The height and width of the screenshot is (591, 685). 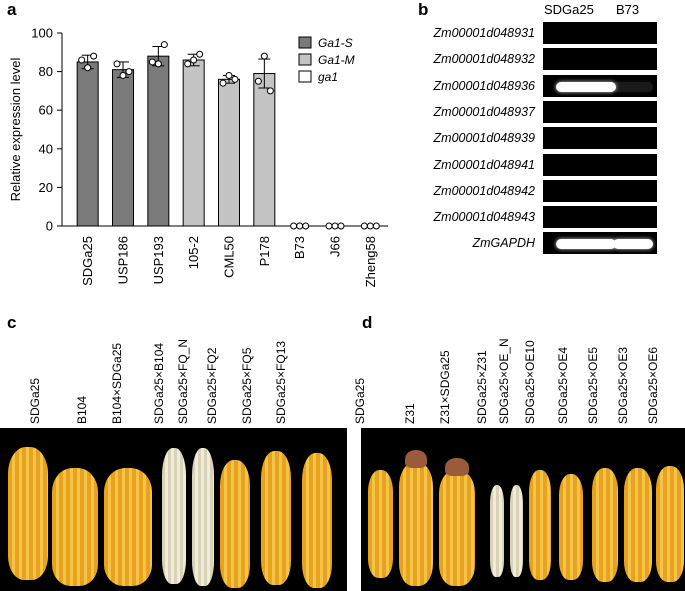 What do you see at coordinates (117, 383) in the screenshot?
I see `cob-genotype-label: B104×SDGa25` at bounding box center [117, 383].